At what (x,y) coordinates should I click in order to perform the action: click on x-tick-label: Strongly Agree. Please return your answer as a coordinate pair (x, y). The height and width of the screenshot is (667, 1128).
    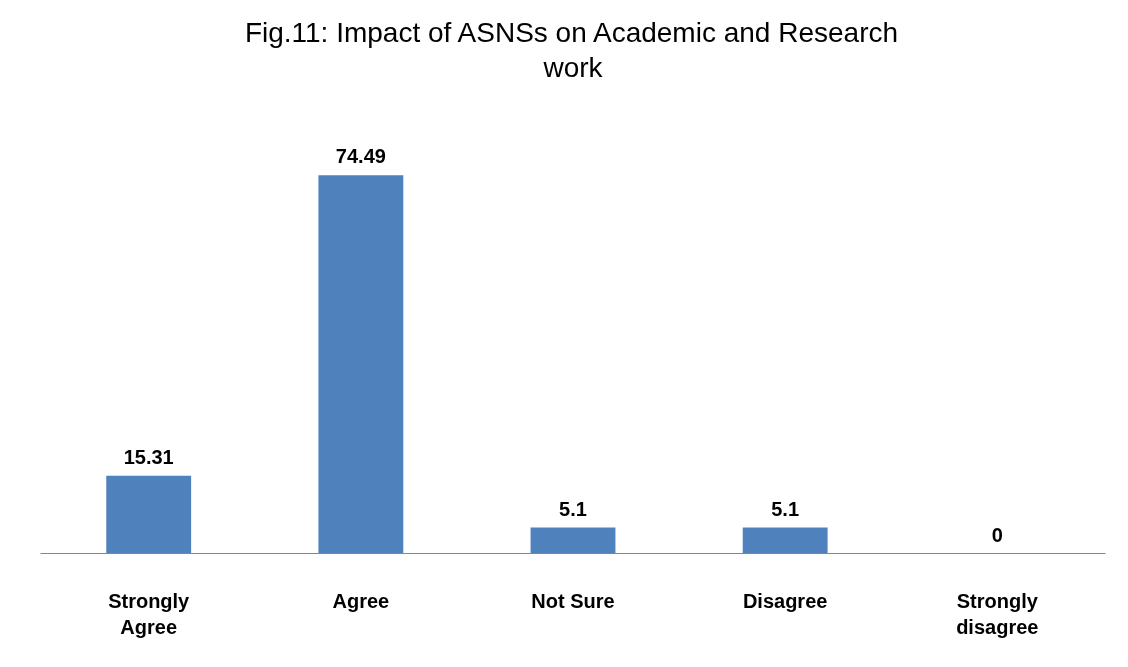
    Looking at the image, I should click on (149, 613).